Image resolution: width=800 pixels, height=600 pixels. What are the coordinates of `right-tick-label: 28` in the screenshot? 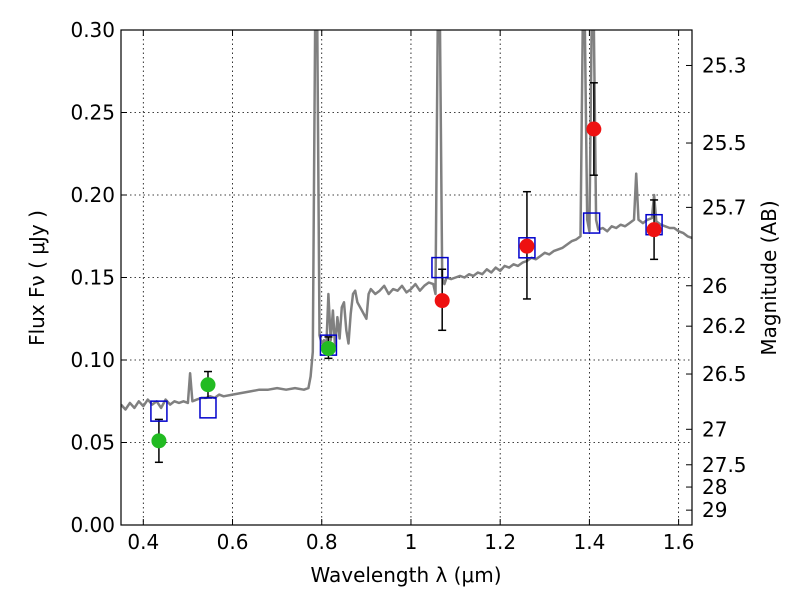 It's located at (714, 487).